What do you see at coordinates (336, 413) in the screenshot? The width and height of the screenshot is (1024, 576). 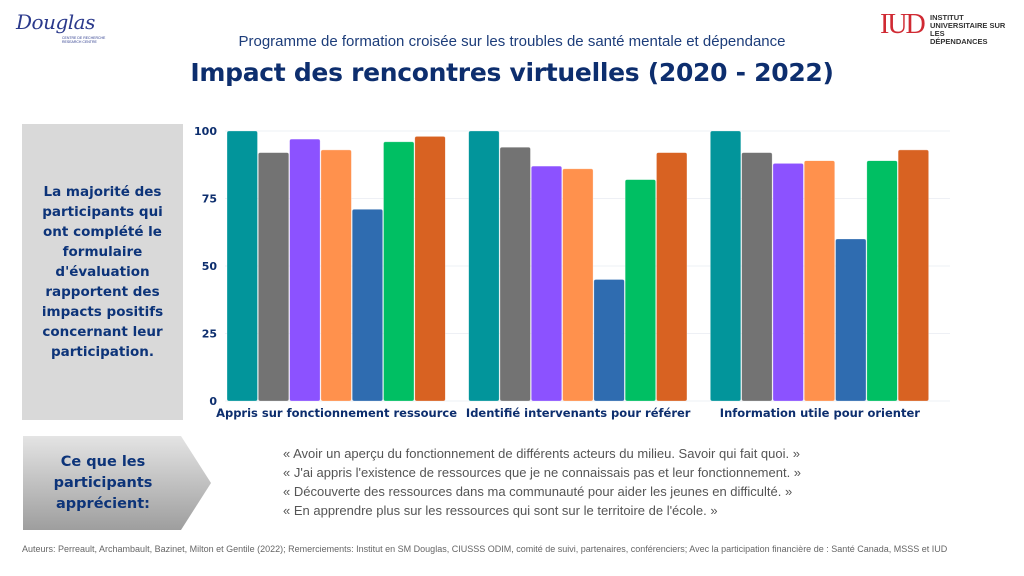 I see `x-category-label: Appris sur fonctionnement ressource` at bounding box center [336, 413].